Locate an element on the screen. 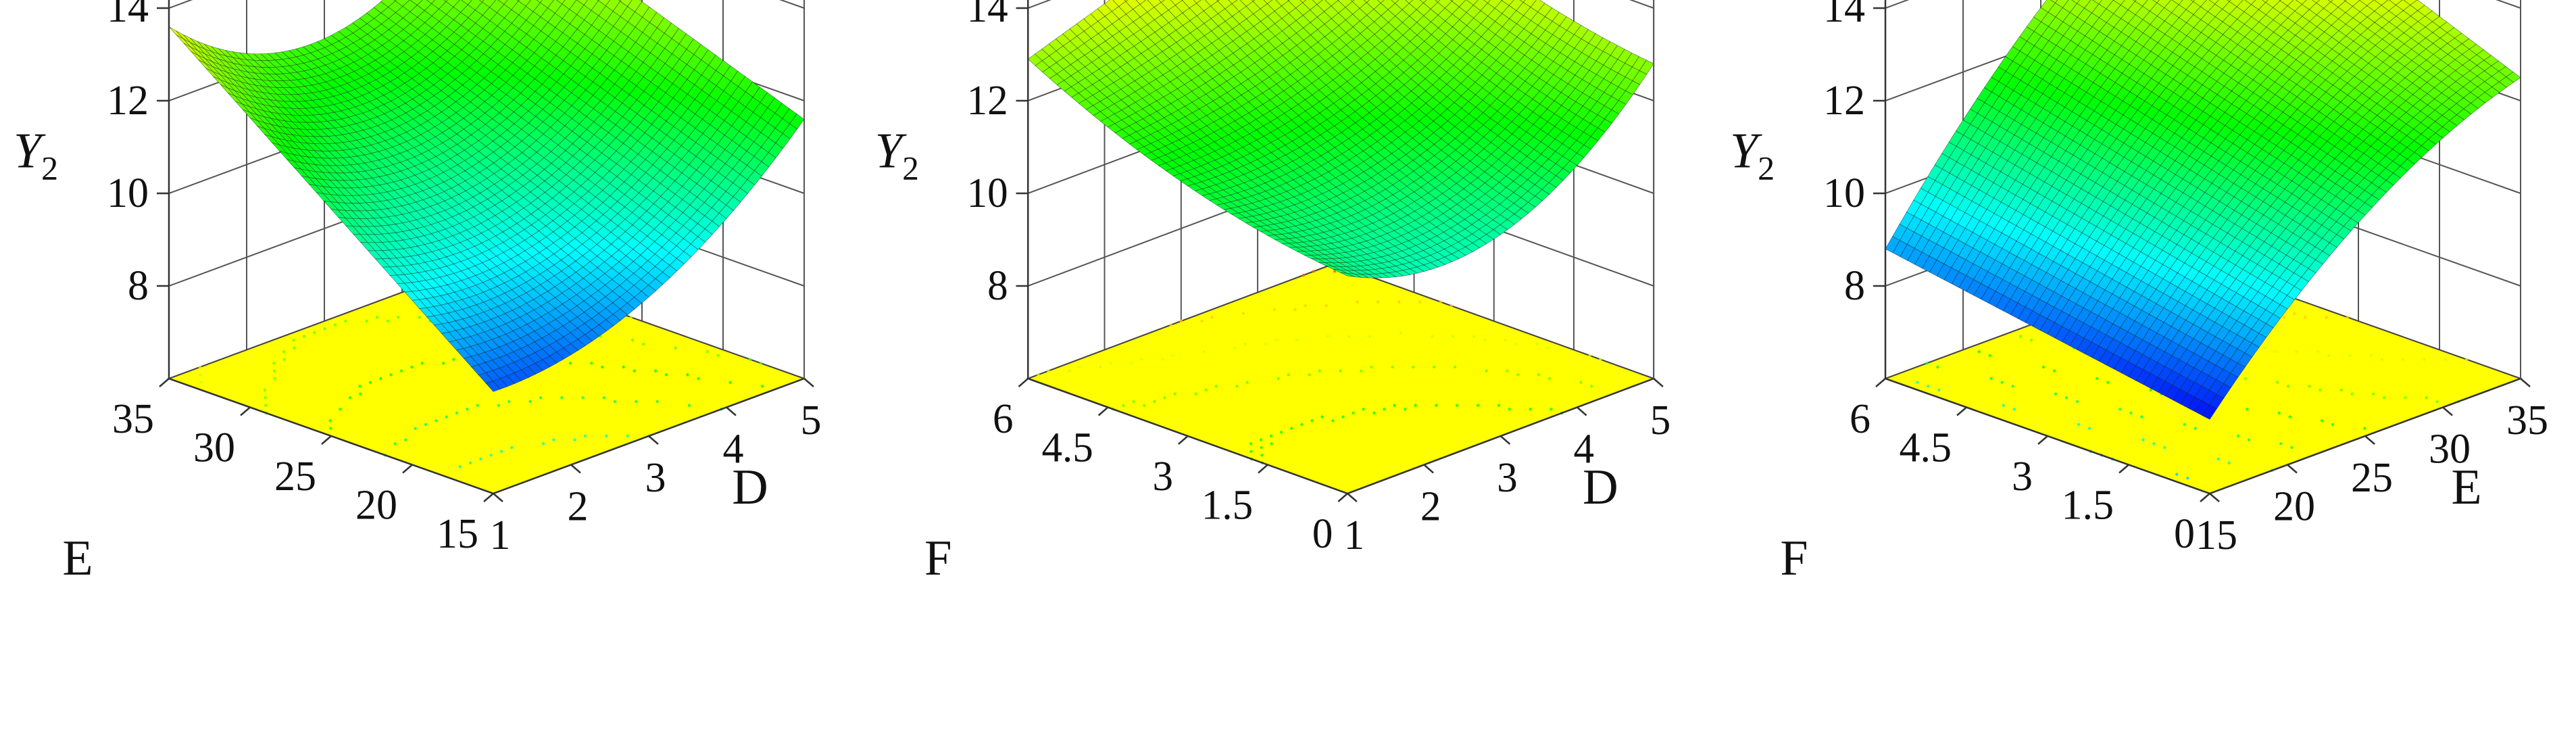 The width and height of the screenshot is (2576, 747). y-axis: 0 1.5 3 4.5 6 F is located at coordinates (1136, 482).